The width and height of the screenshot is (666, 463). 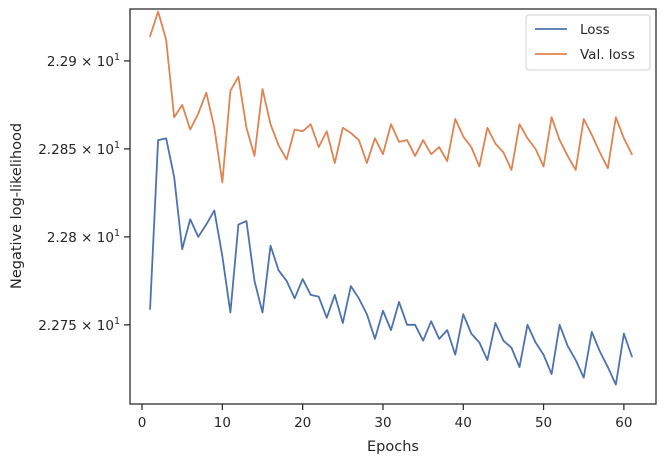 What do you see at coordinates (222, 423) in the screenshot?
I see `x-tick-label: 10` at bounding box center [222, 423].